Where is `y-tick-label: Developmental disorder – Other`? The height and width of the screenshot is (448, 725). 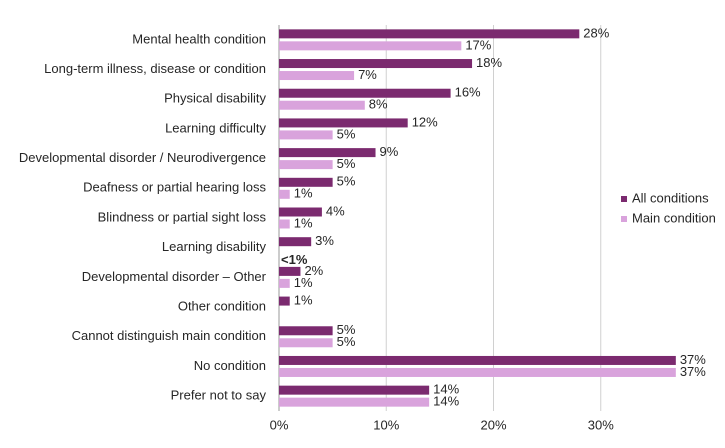 y-tick-label: Developmental disorder – Other is located at coordinates (174, 276).